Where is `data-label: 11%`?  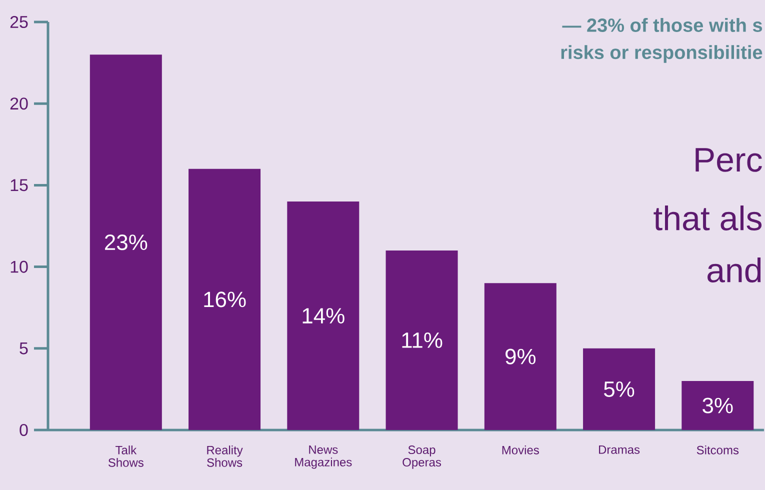 data-label: 11% is located at coordinates (422, 340).